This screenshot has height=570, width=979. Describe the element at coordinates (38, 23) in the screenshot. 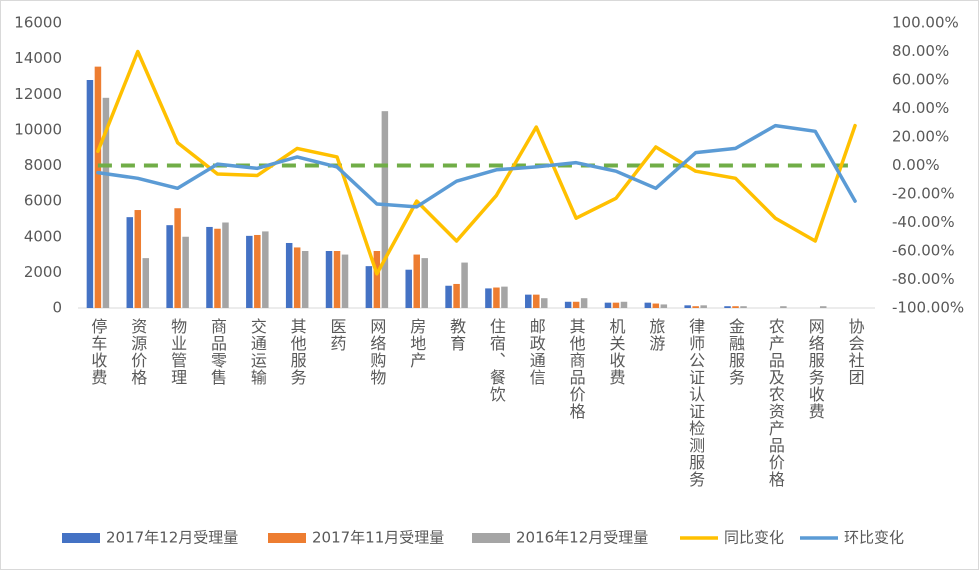

I see `y-tick-label: 16000` at that location.